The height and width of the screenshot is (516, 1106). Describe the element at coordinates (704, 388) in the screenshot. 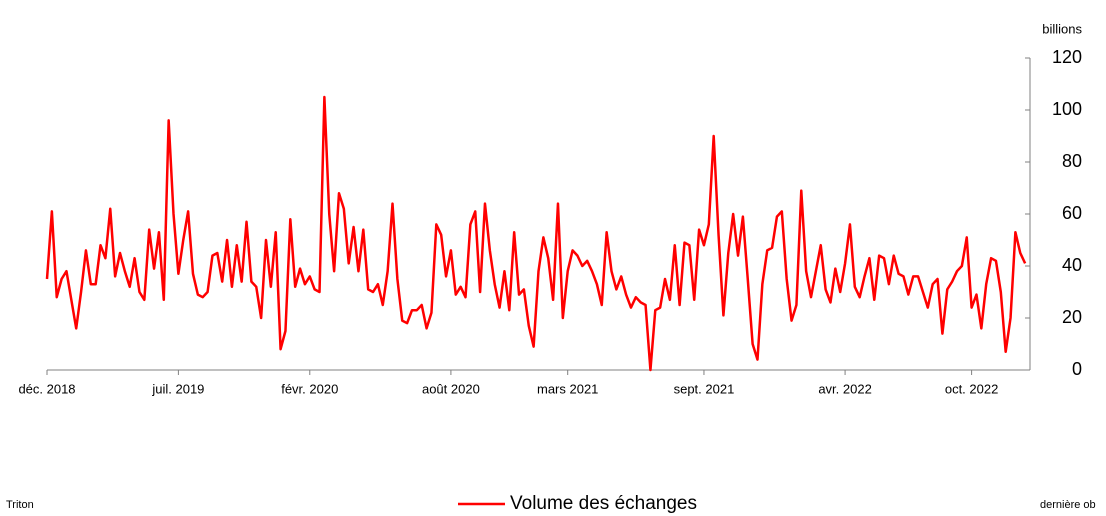

I see `x-tick-label: sept. 2021` at that location.